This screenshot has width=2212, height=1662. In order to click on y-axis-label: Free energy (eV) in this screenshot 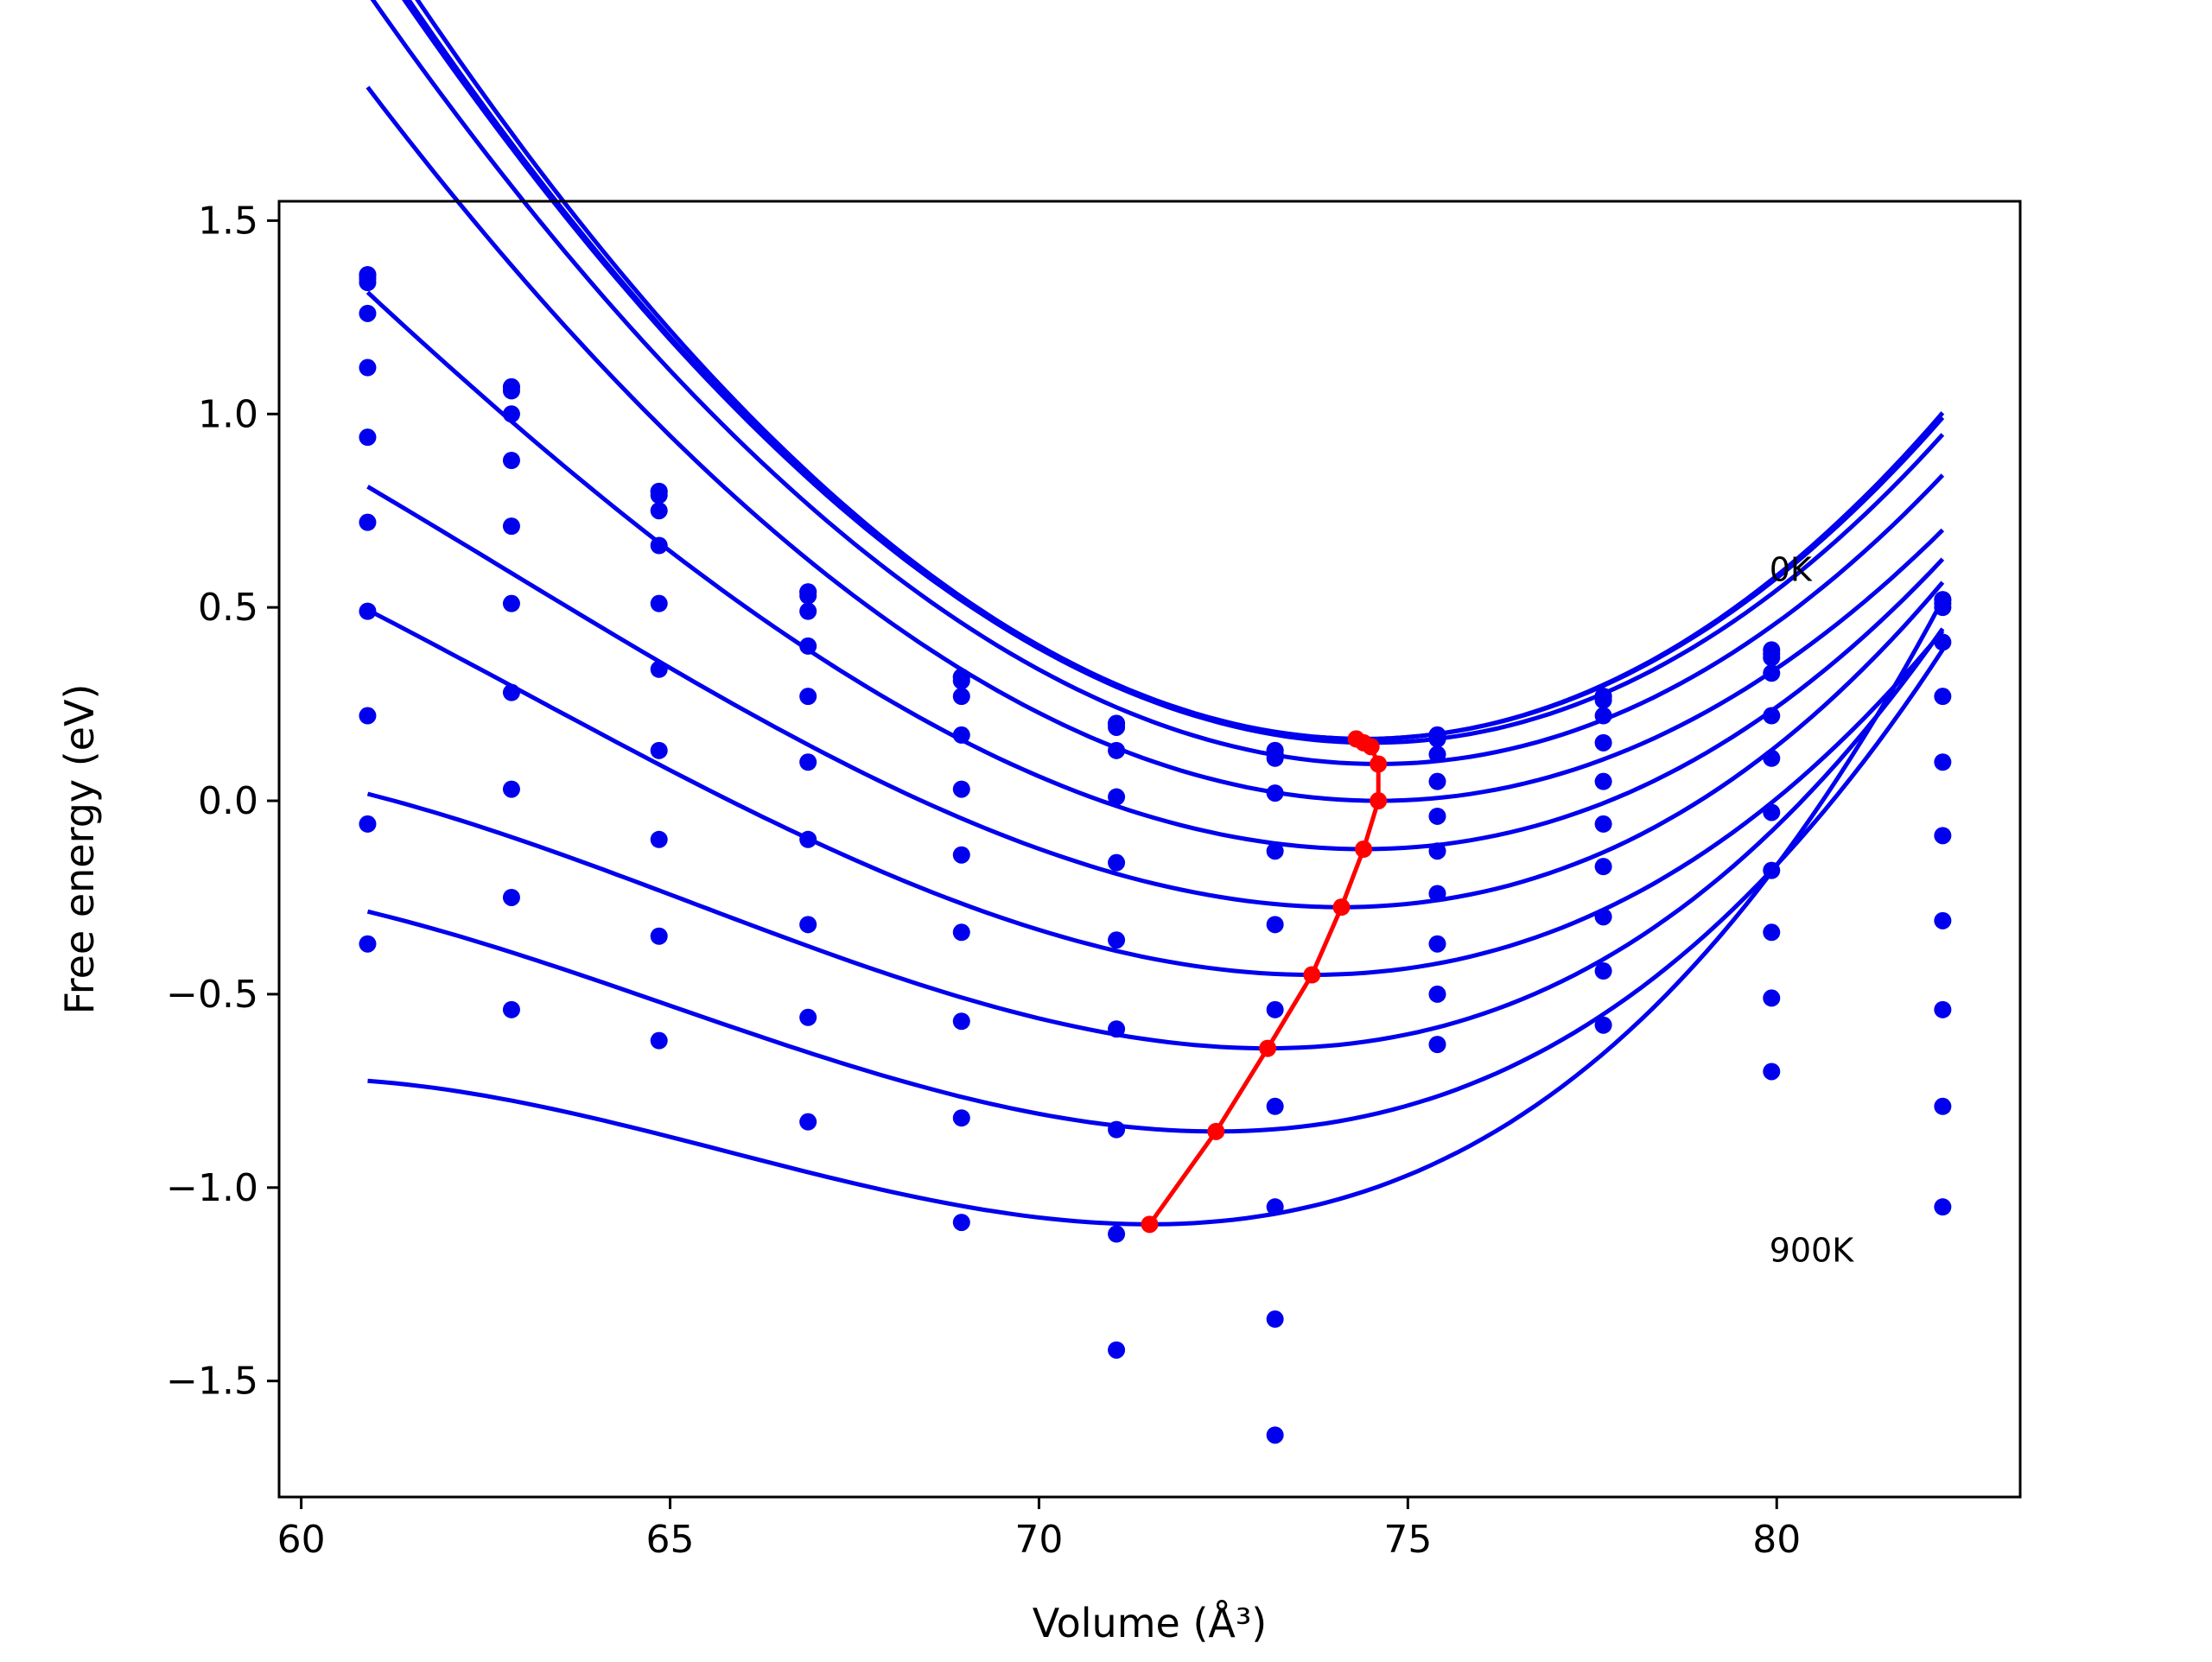, I will do `click(79, 849)`.